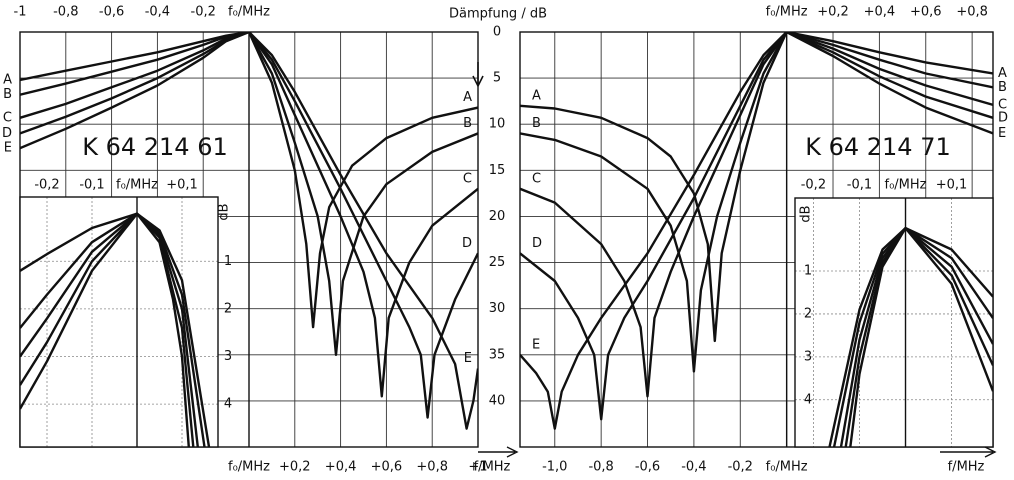  What do you see at coordinates (295, 467) in the screenshot?
I see `x-tick-label: +0,2` at bounding box center [295, 467].